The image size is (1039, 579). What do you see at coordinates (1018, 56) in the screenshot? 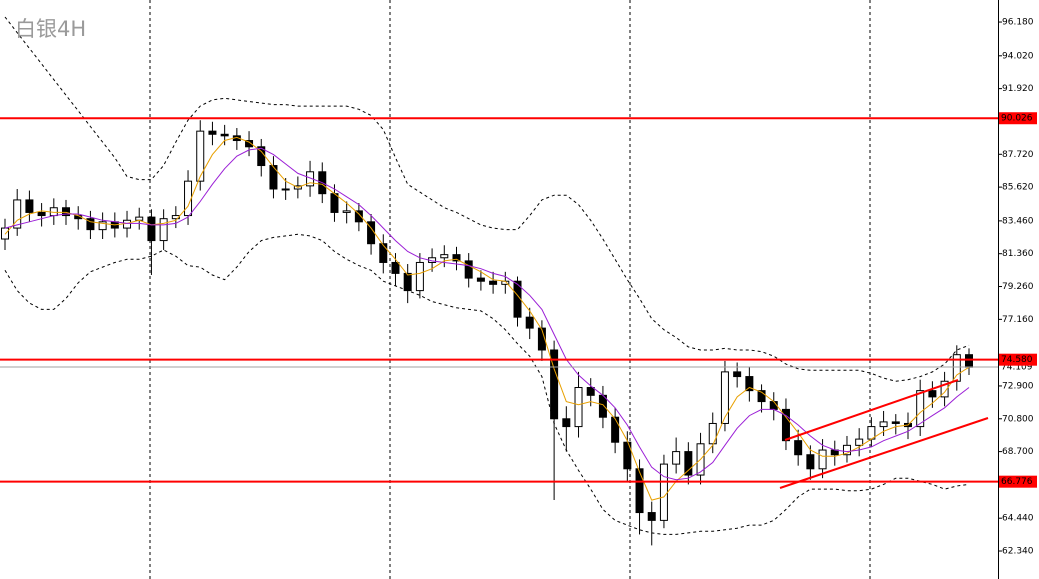
I see `y-tick-label: 94.020` at bounding box center [1018, 56].